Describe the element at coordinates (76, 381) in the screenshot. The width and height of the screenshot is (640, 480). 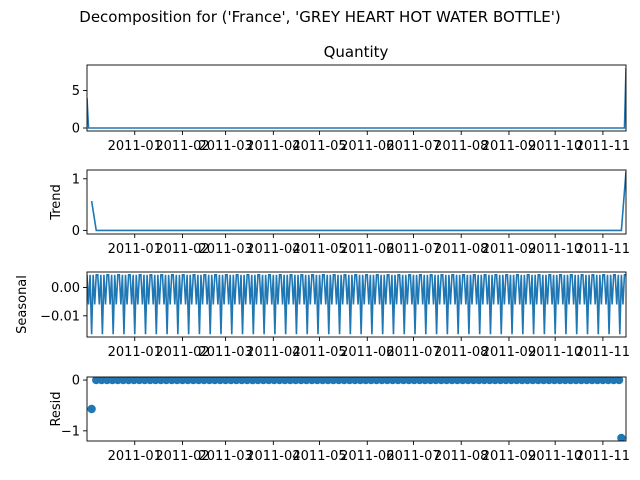
I see `resid-ytick-label: 0` at that location.